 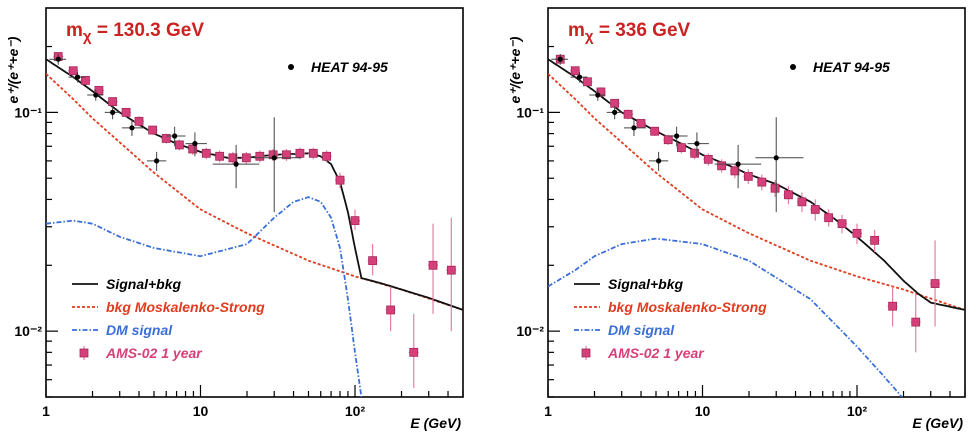 I want to click on heat-legend-marker, so click(x=793, y=67).